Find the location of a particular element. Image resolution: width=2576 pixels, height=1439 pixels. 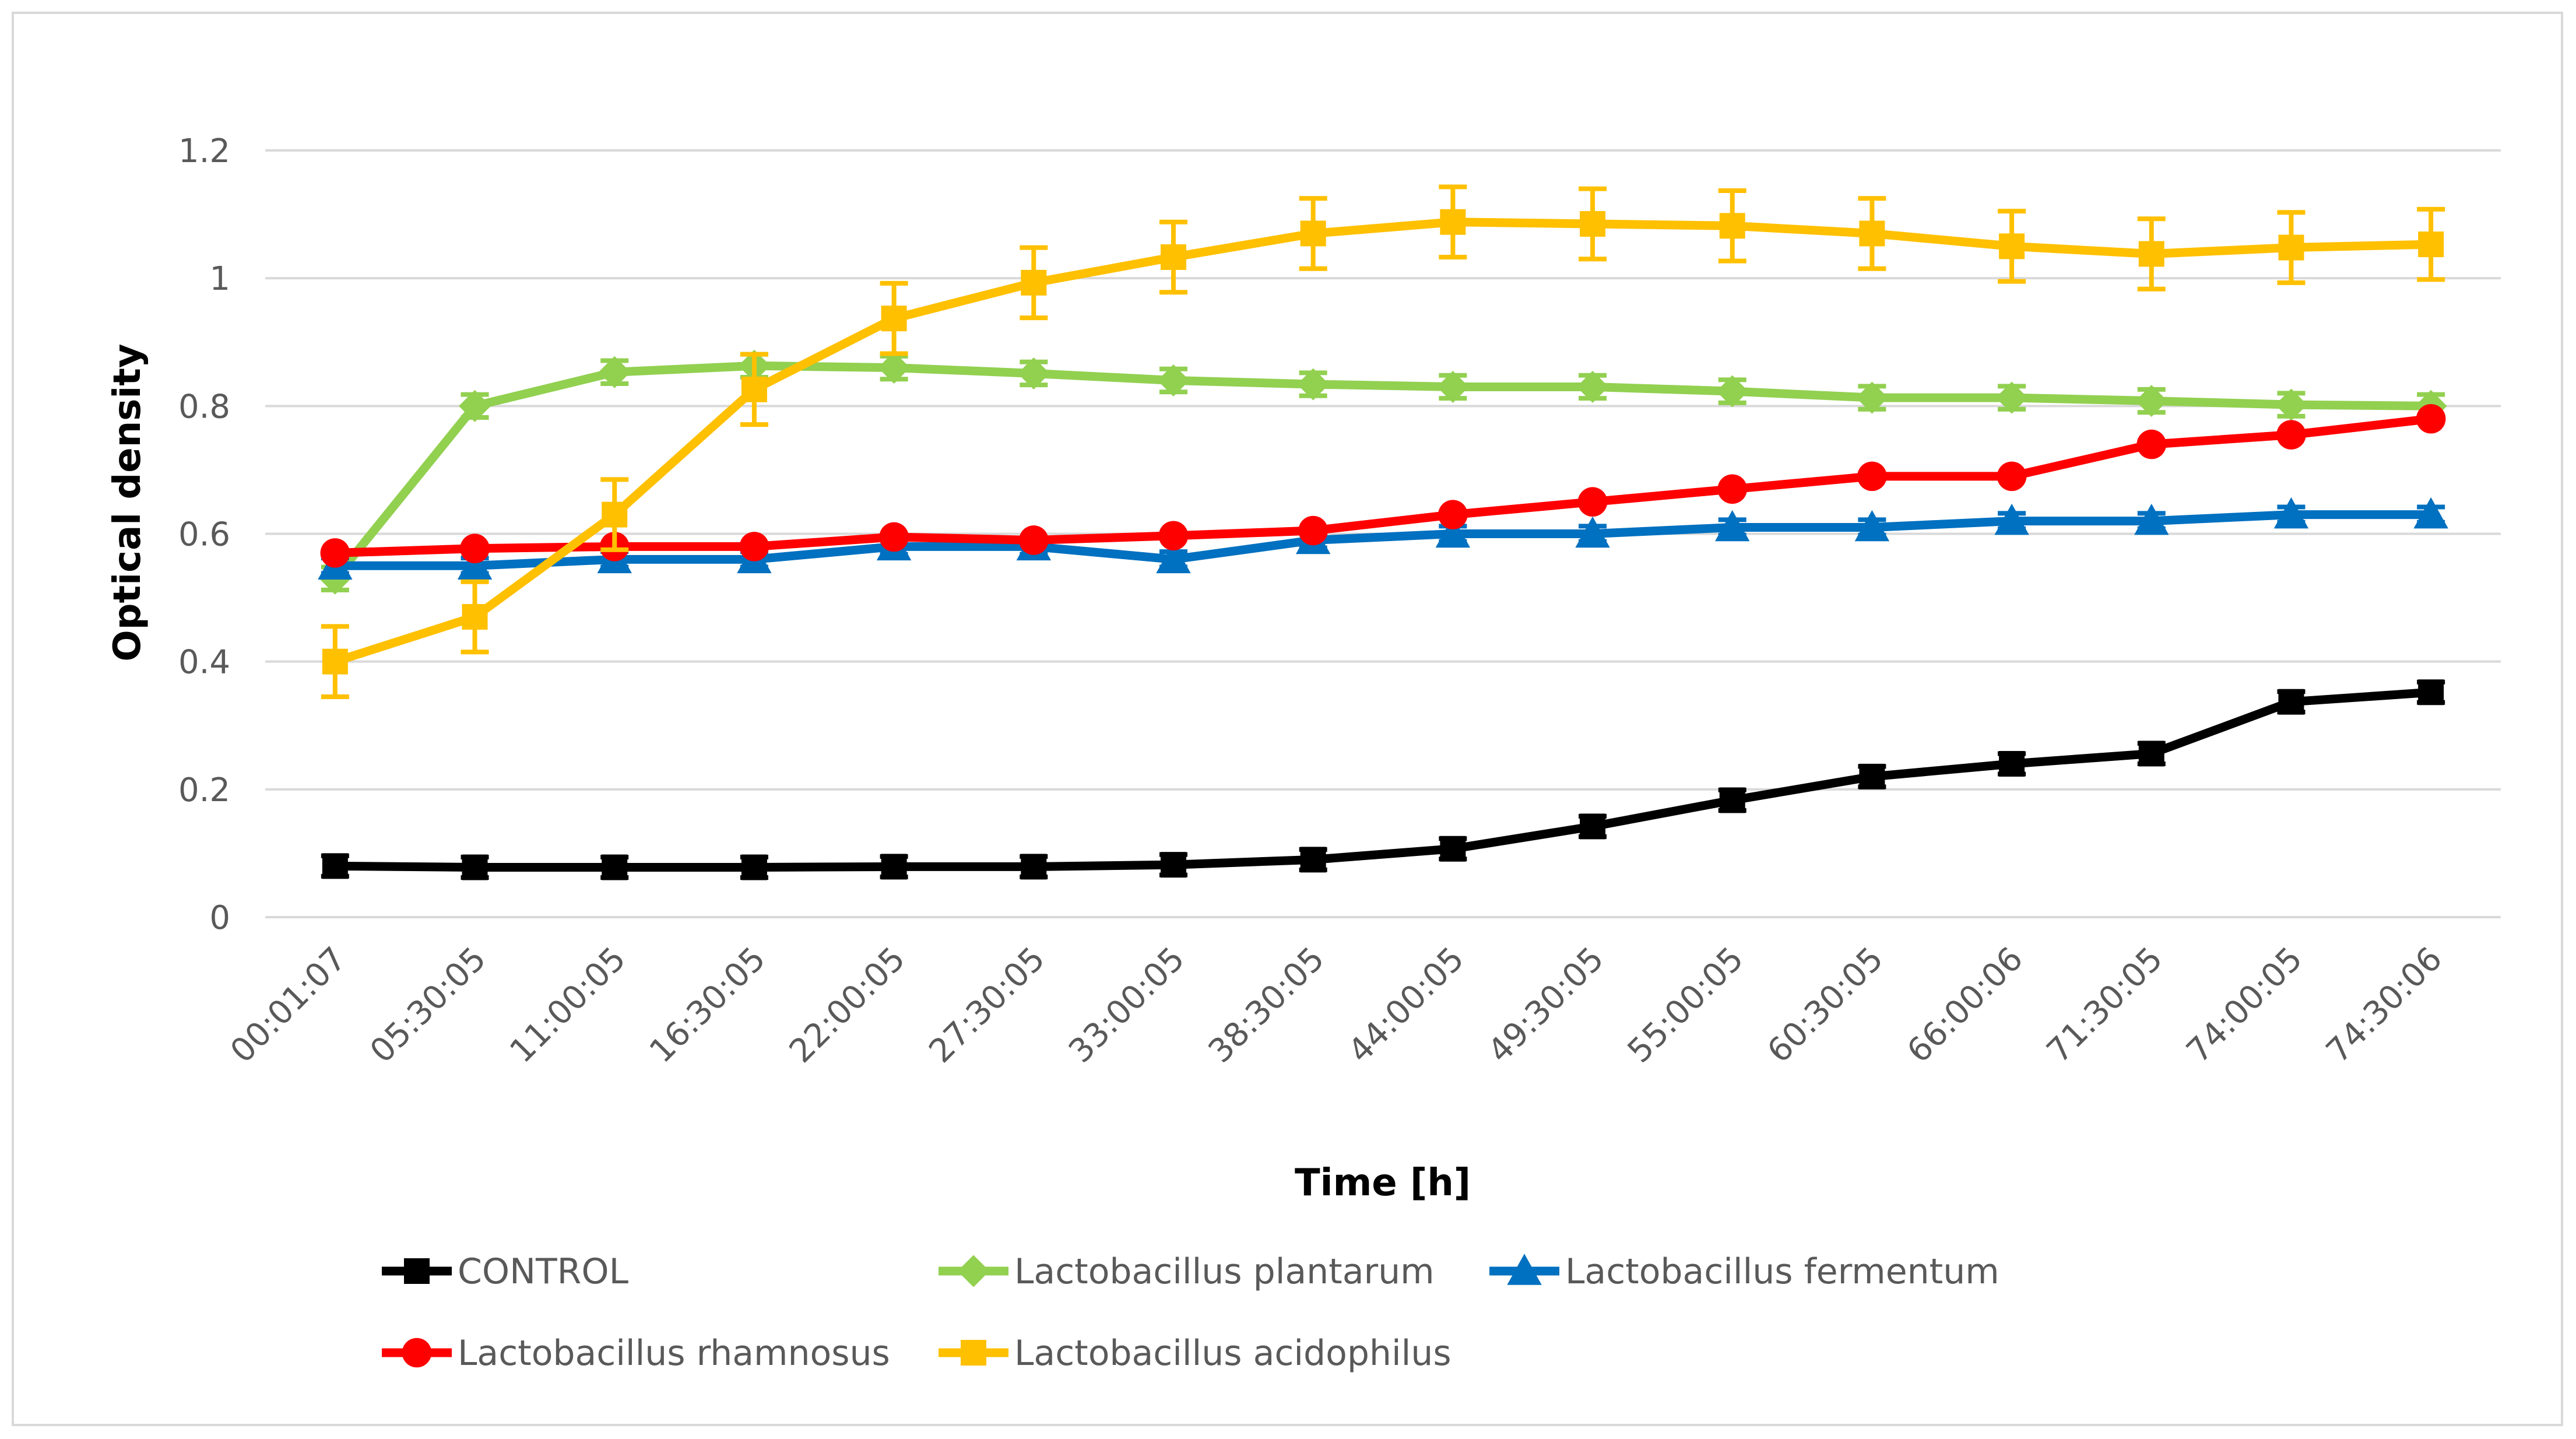

legend-item: Lactobacillus fermentum is located at coordinates (1744, 1271).